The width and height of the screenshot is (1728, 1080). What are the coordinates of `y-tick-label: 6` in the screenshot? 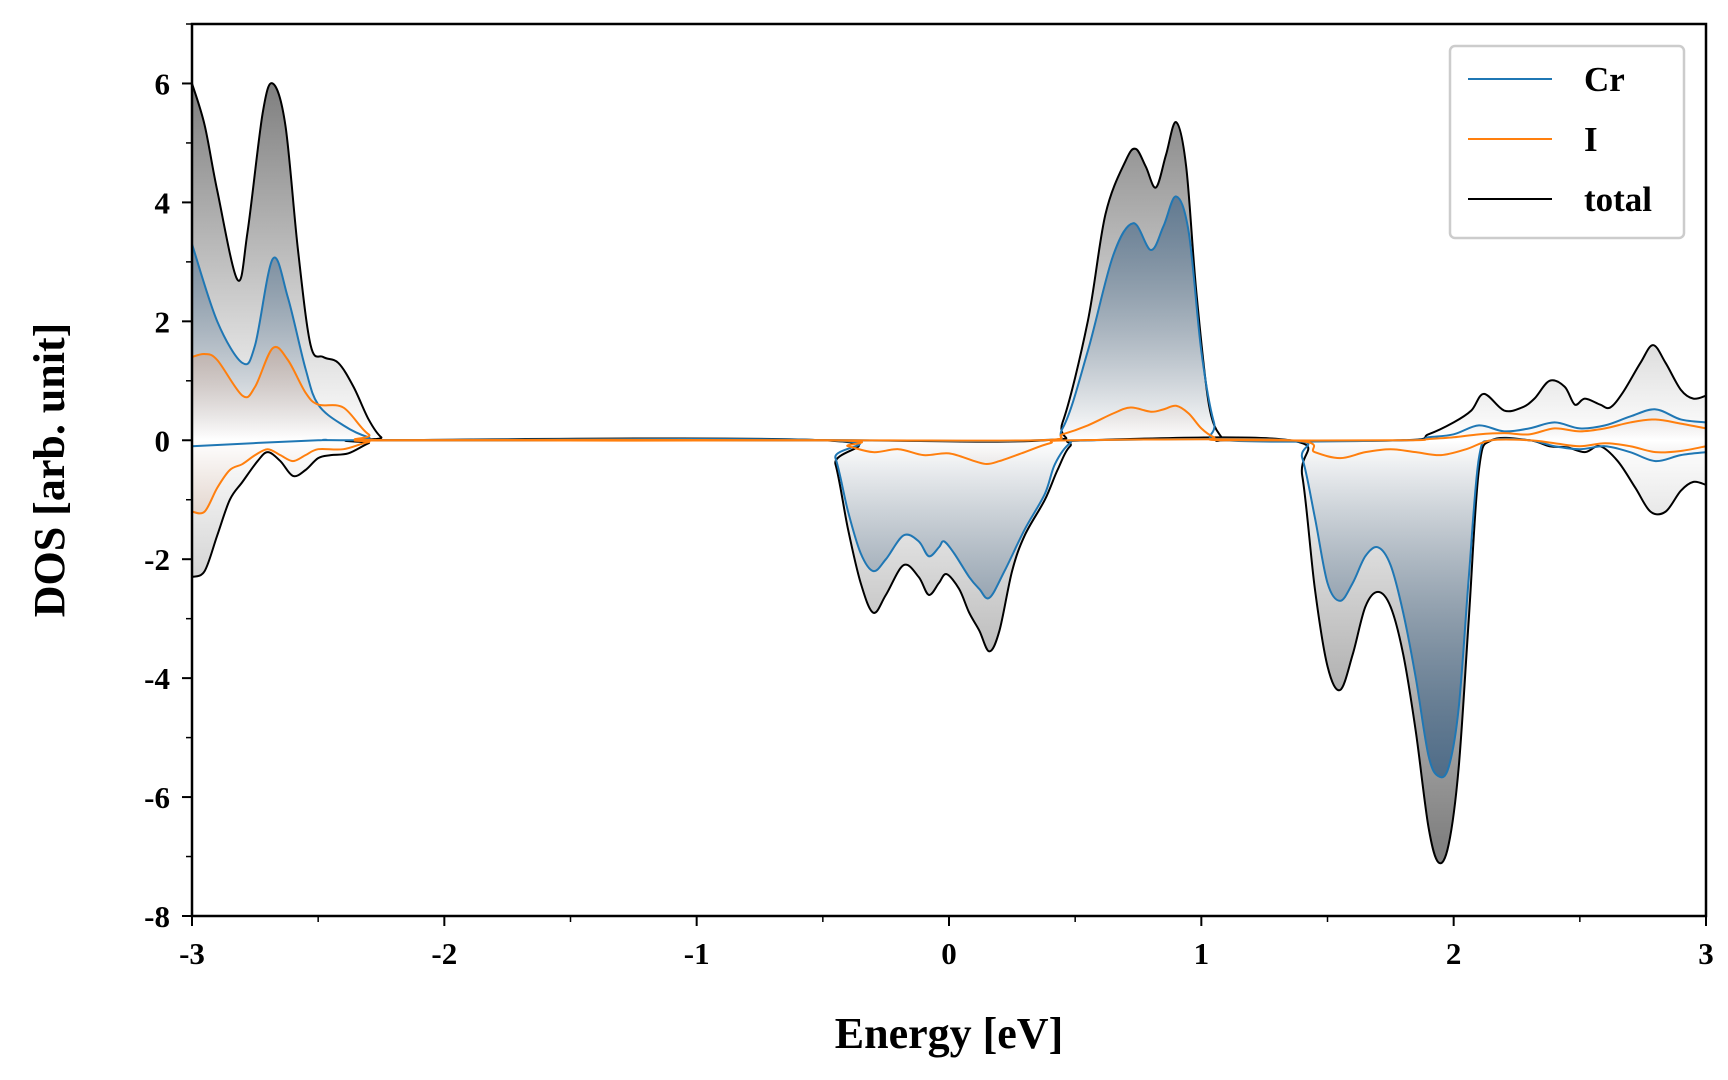 It's located at (163, 83).